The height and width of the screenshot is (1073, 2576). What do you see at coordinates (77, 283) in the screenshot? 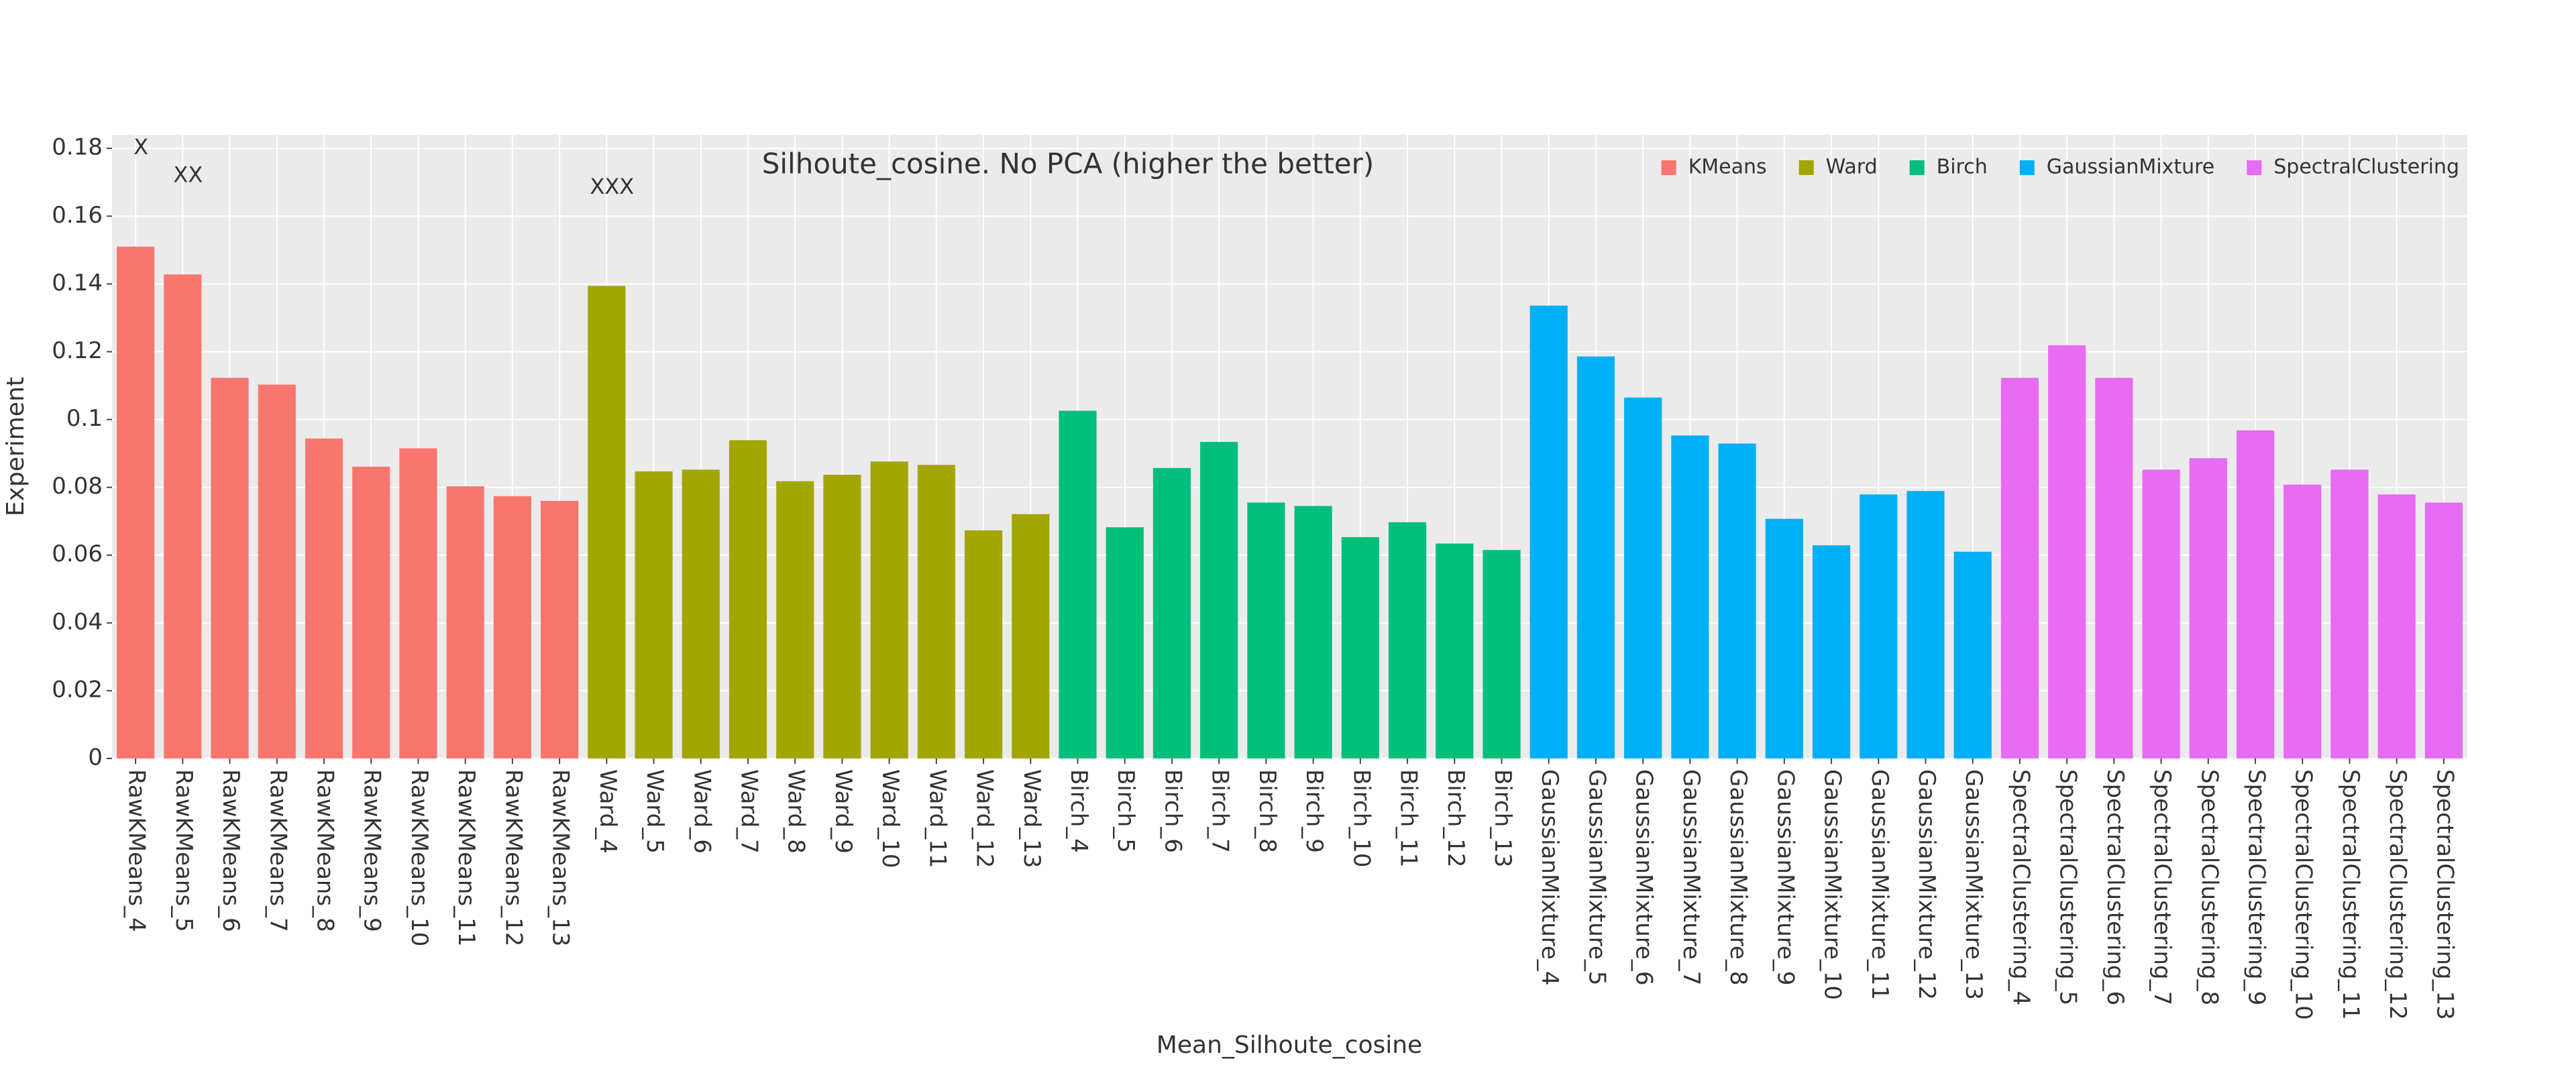
I see `y-tick-label: 0.14` at bounding box center [77, 283].